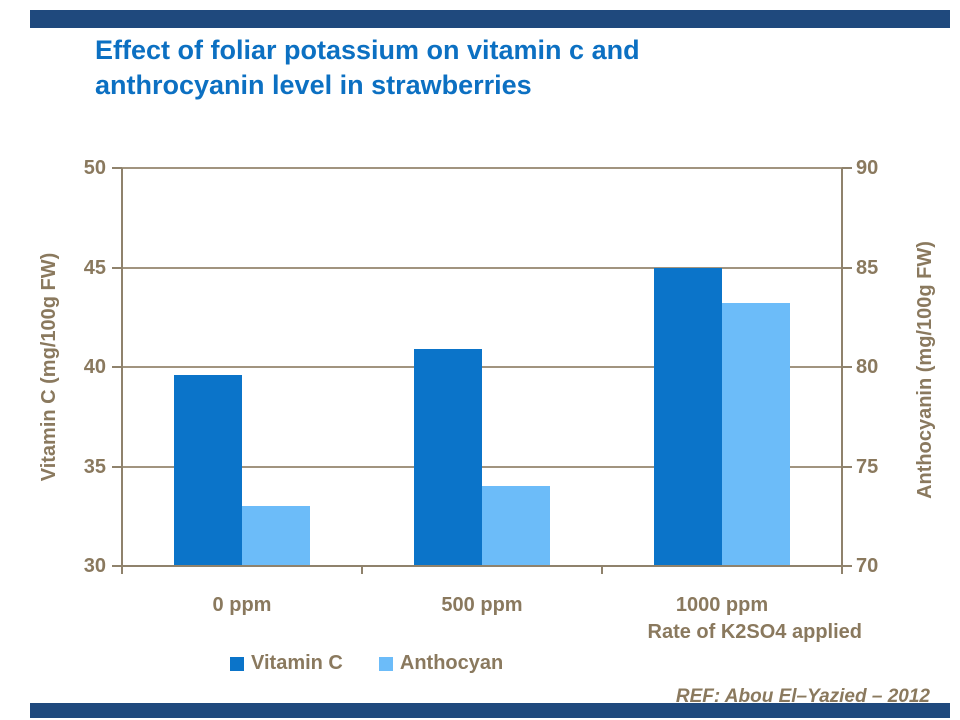 Image resolution: width=960 pixels, height=720 pixels. I want to click on left-axis-tick-label: 45, so click(94, 267).